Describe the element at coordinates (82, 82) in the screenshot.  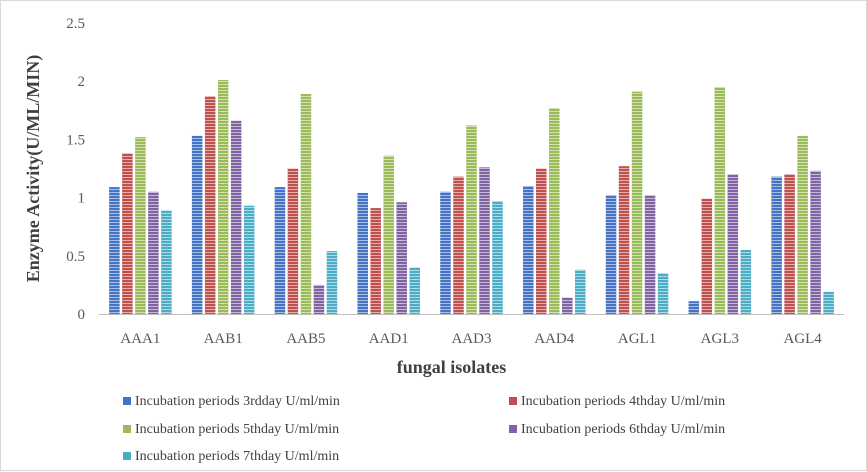
I see `y-tick-label: 2` at that location.